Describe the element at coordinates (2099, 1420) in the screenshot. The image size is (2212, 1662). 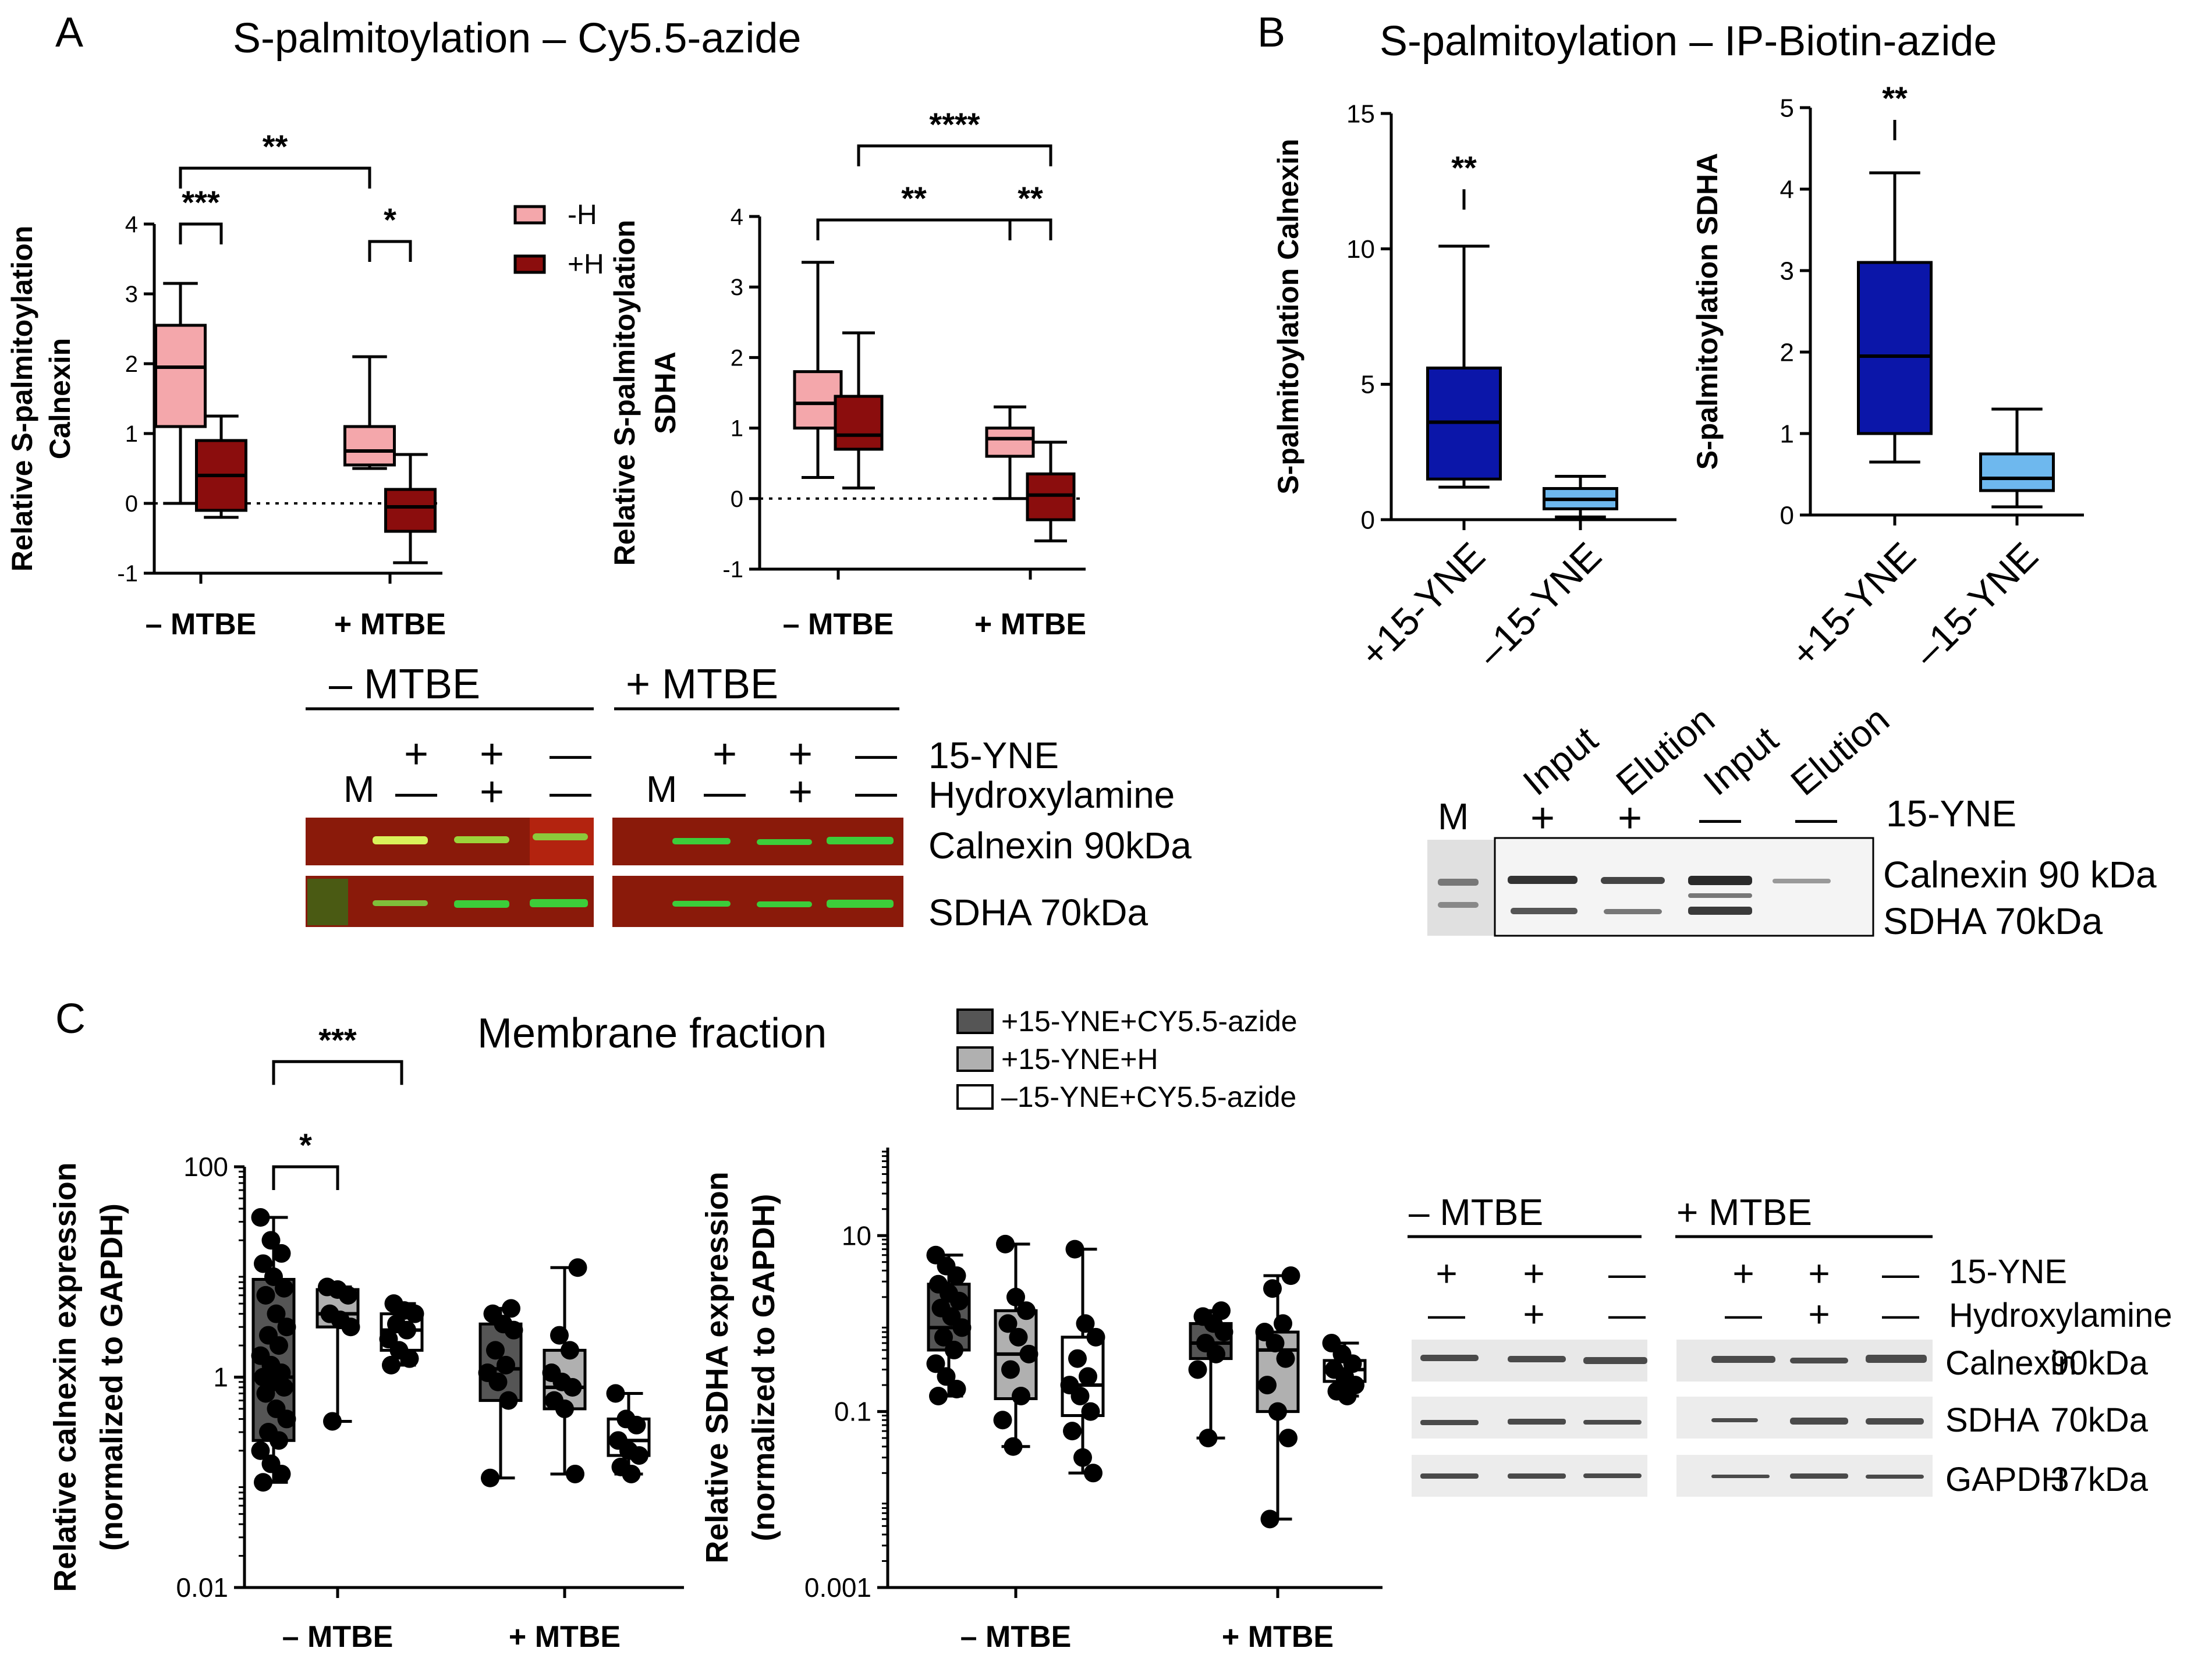
I see `blot-c-band-size-sdha: 70kDa` at that location.